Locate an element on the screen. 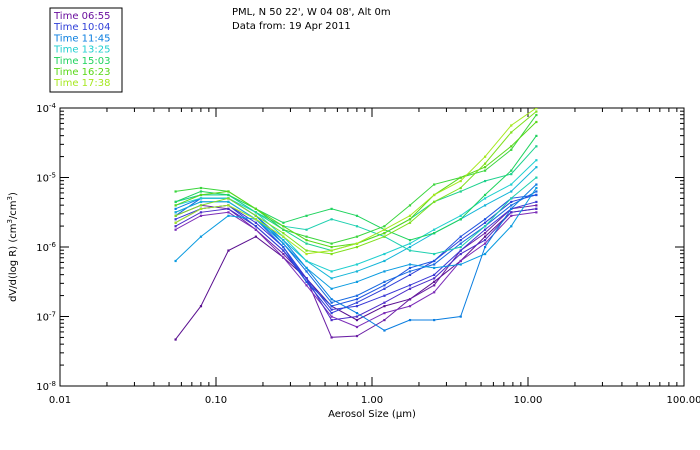  chart-subtitle: Data from: 19 Apr 2011 is located at coordinates (291, 26).